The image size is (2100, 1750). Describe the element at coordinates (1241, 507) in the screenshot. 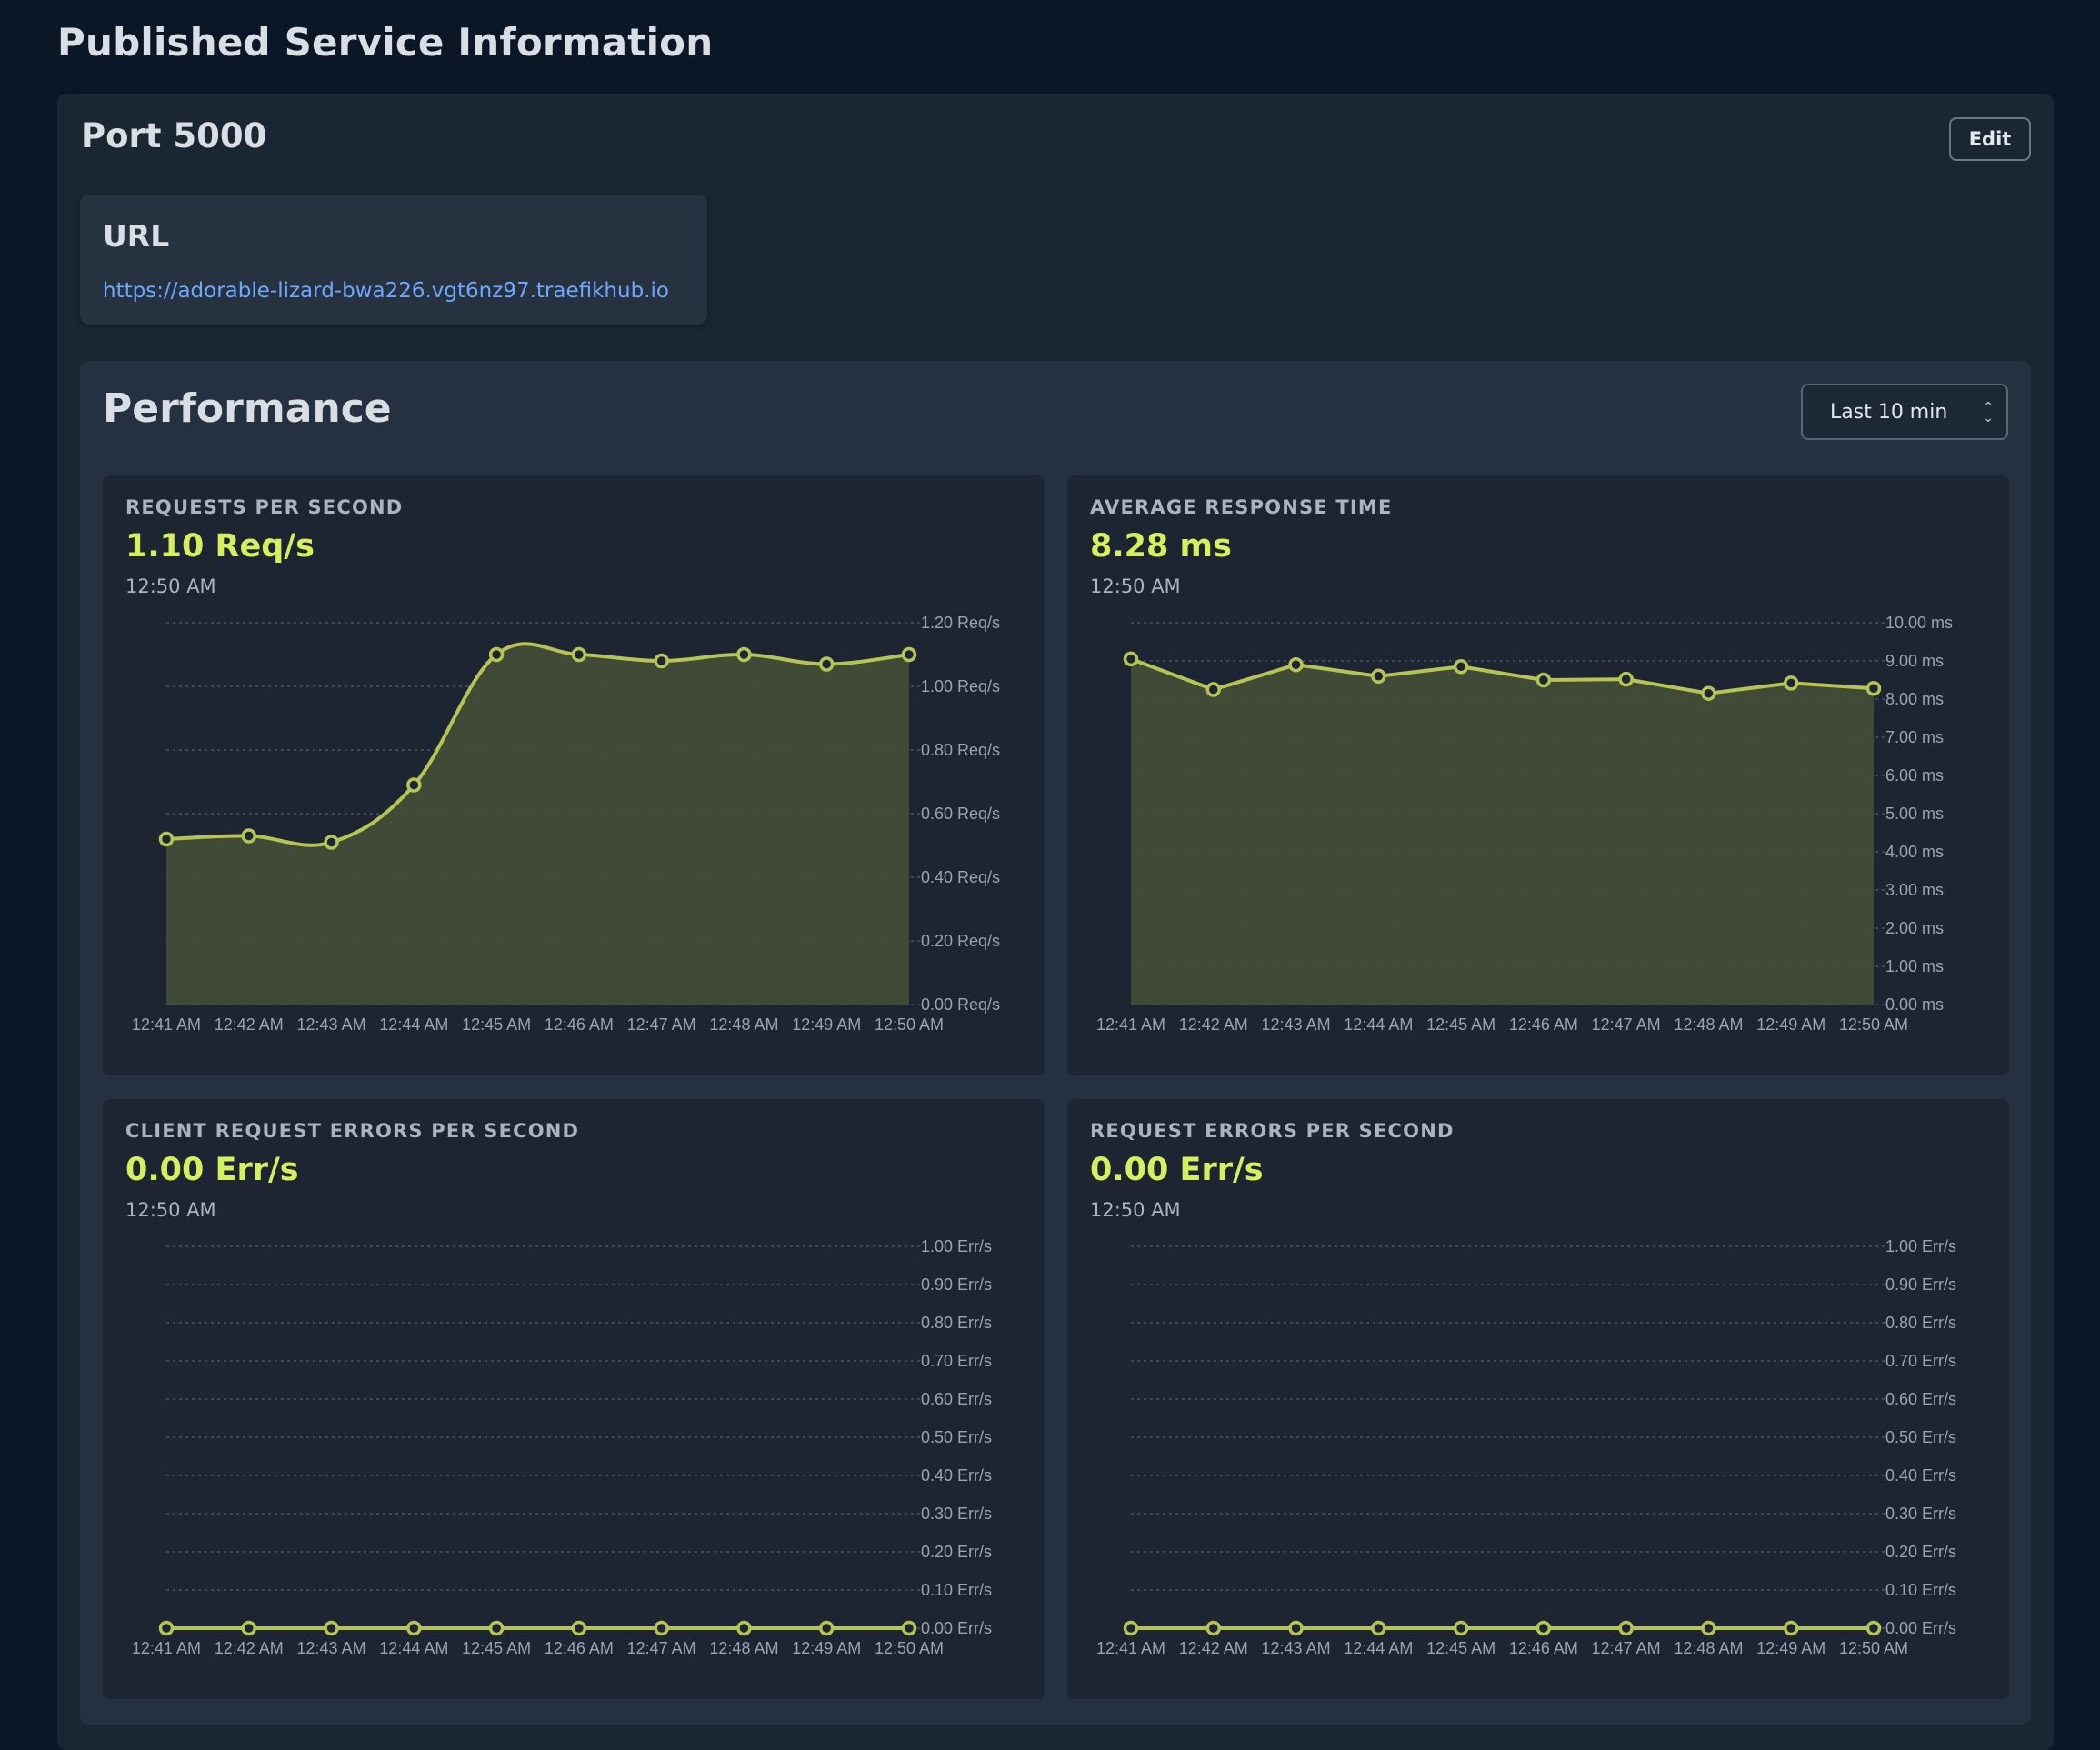

I see `metric-label: AVERAGE RESPONSE TIME` at that location.